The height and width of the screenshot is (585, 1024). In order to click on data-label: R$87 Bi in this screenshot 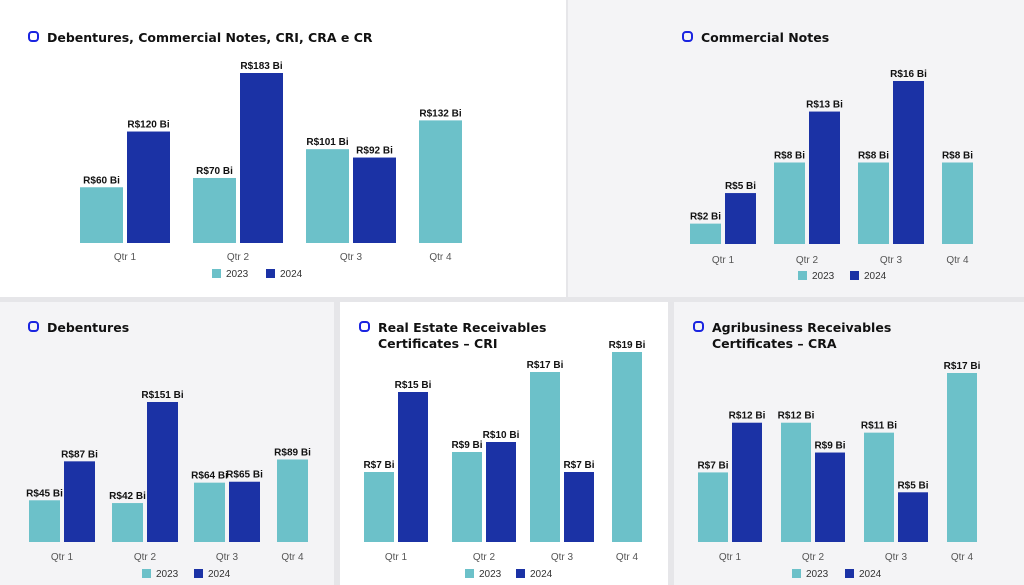, I will do `click(79, 454)`.